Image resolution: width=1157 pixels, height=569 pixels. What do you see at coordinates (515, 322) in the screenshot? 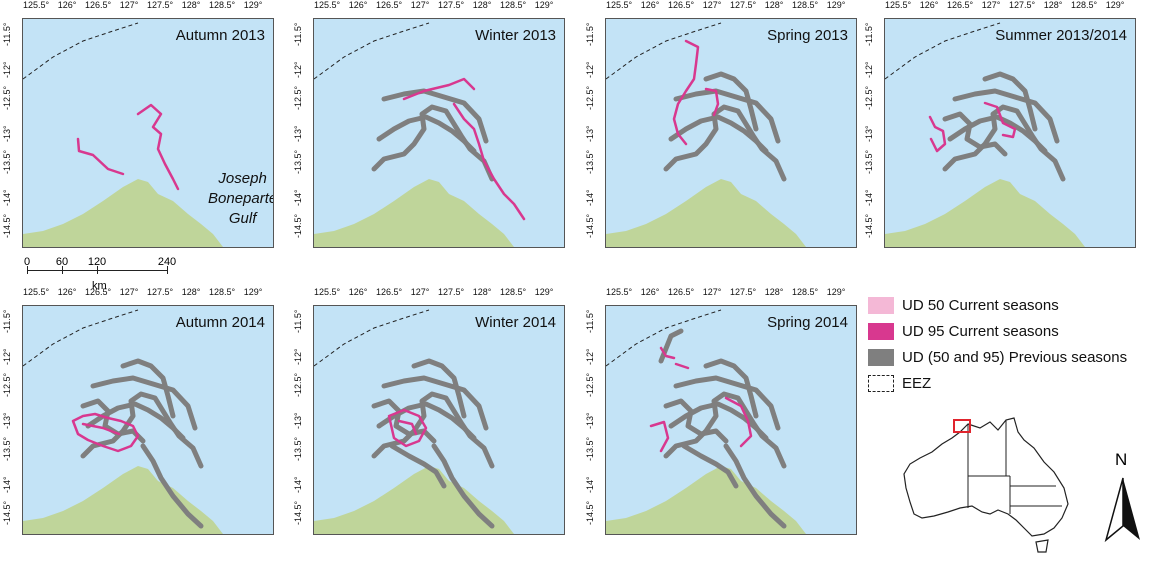
I see `panel-title: Winter 2014` at bounding box center [515, 322].